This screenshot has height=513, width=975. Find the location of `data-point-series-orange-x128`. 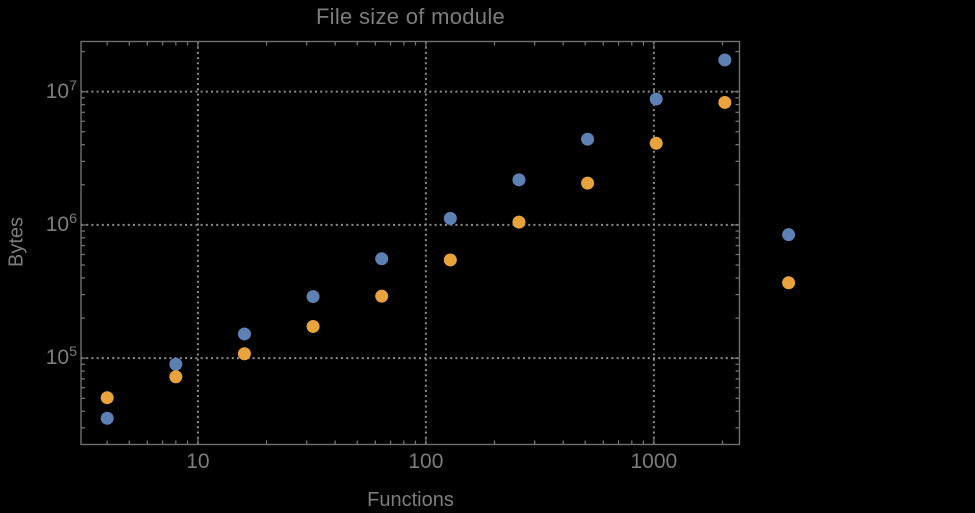

data-point-series-orange-x128 is located at coordinates (450, 260).